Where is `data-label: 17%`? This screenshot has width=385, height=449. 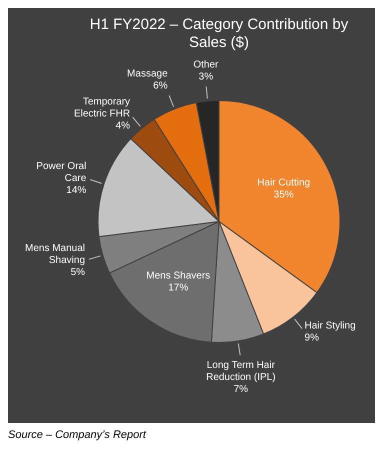
data-label: 17% is located at coordinates (178, 288).